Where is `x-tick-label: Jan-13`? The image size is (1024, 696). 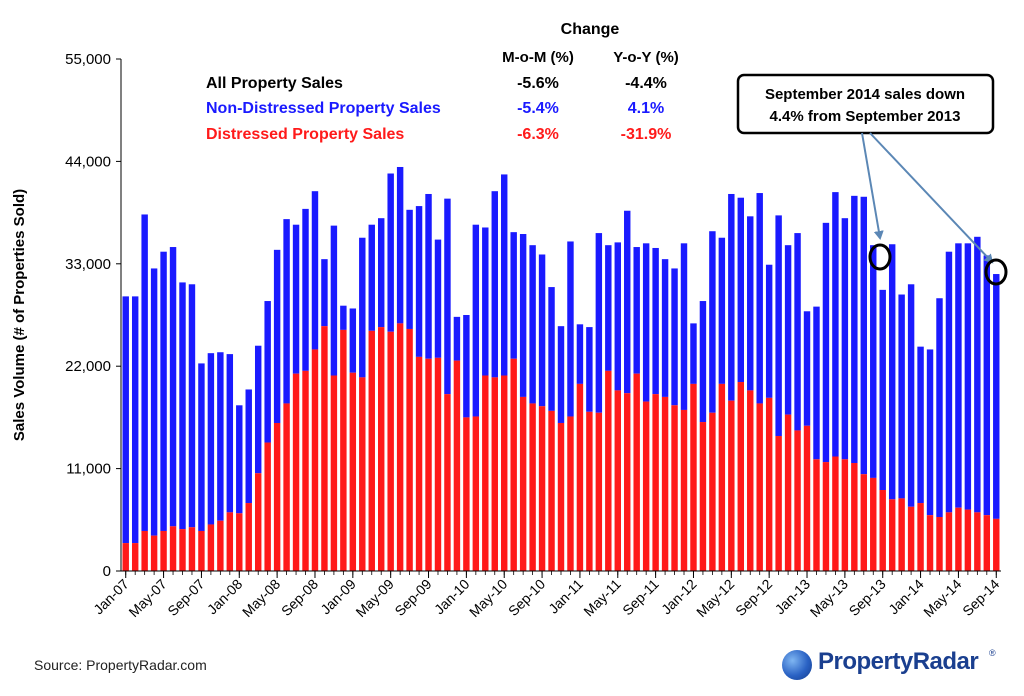
x-tick-label: Jan-13 is located at coordinates (793, 597).